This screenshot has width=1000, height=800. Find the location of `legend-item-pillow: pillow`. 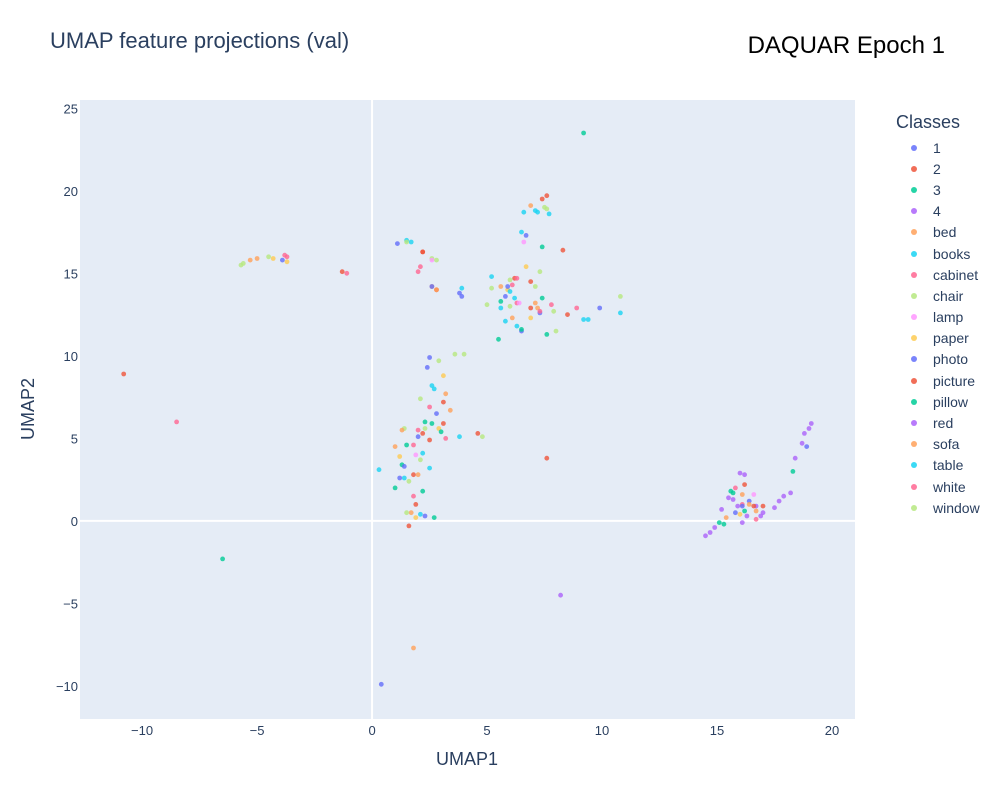

legend-item-pillow: pillow is located at coordinates (943, 401).